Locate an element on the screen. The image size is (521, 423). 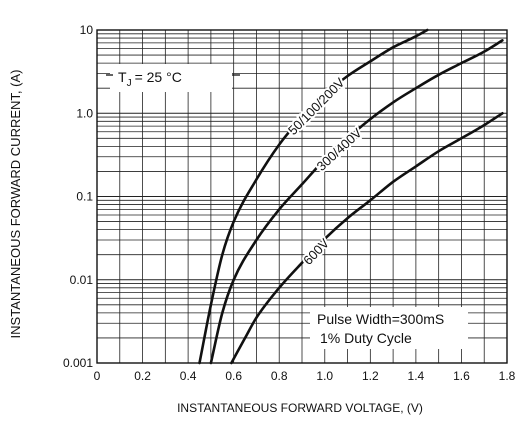
x-tick-label: 0.4 is located at coordinates (188, 376).